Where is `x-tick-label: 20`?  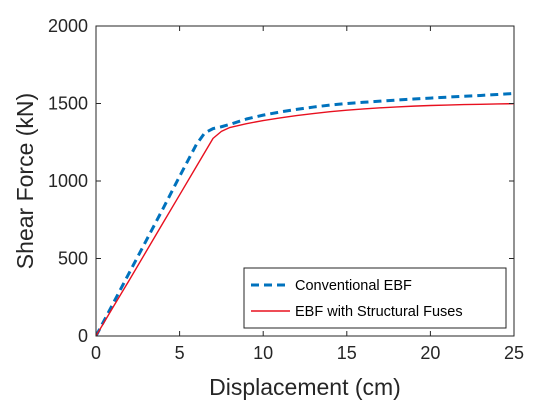 x-tick-label: 20 is located at coordinates (430, 353).